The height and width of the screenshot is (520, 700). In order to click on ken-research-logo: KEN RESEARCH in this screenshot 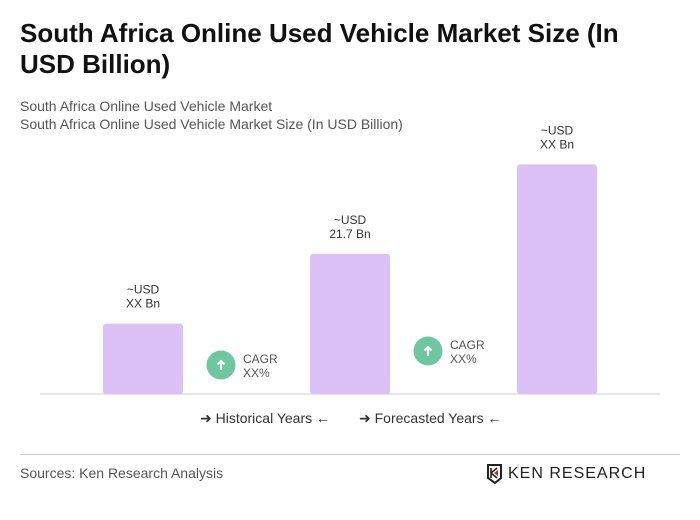, I will do `click(566, 474)`.